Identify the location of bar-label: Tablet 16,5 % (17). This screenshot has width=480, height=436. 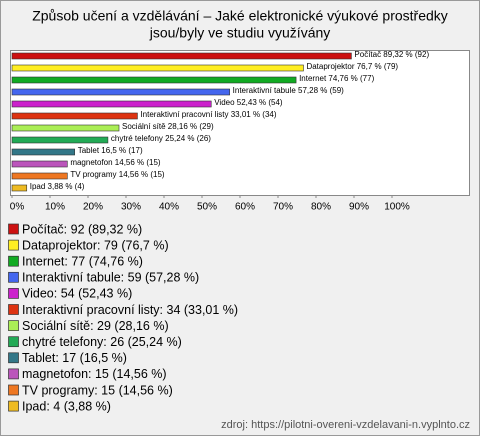
(110, 150).